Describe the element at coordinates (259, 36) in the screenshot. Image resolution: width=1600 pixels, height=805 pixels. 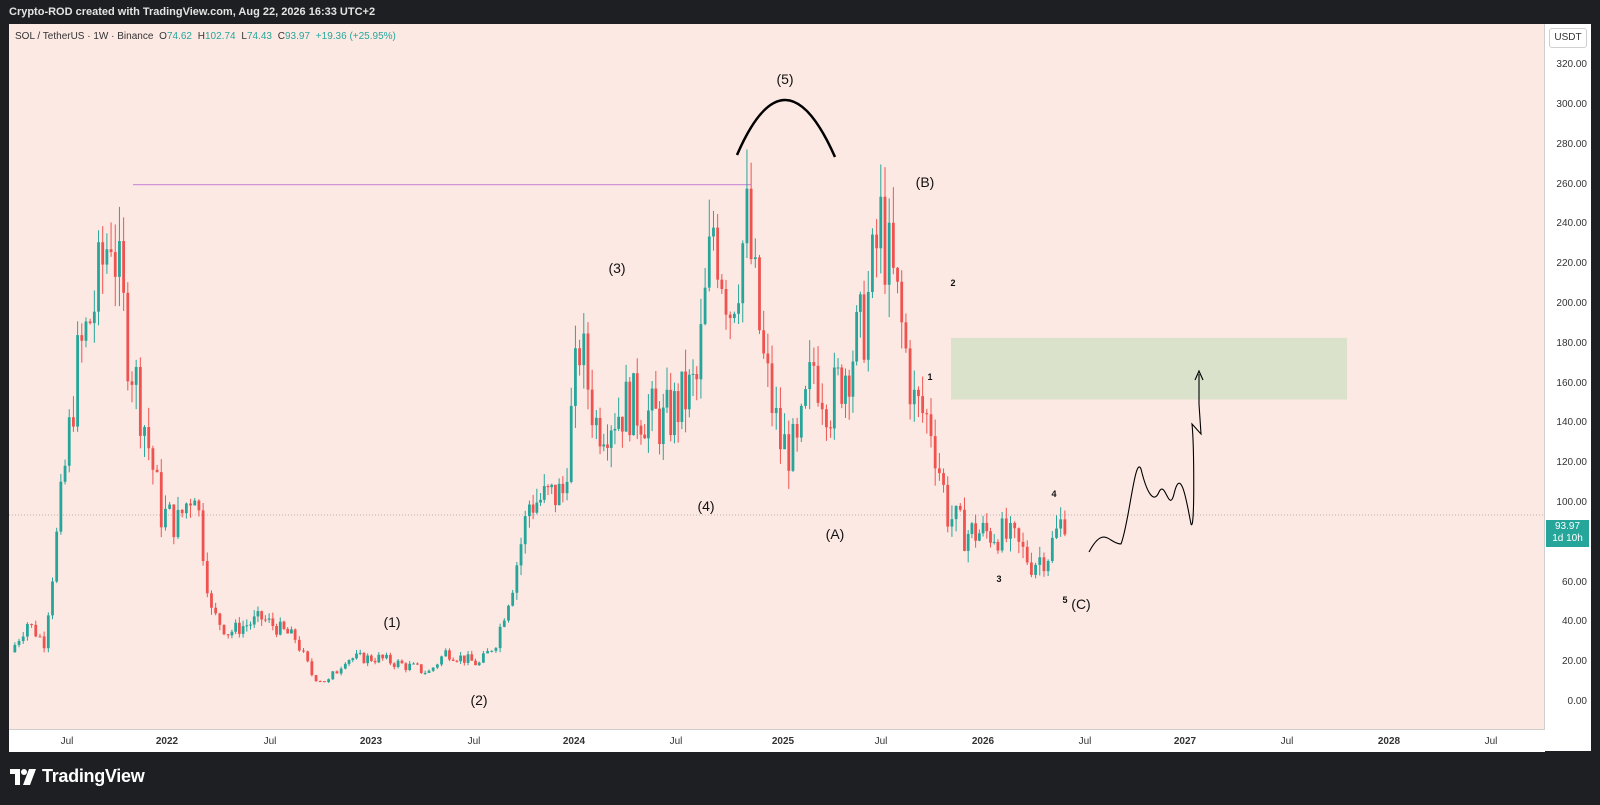
I see `legend-low-value: 74.43` at that location.